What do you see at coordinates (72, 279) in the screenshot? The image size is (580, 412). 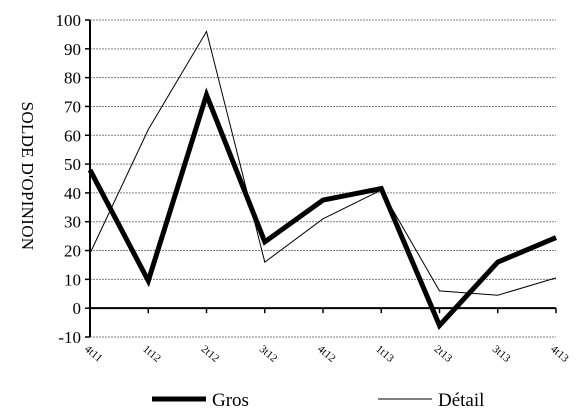 I see `y-tick-label: 10` at bounding box center [72, 279].